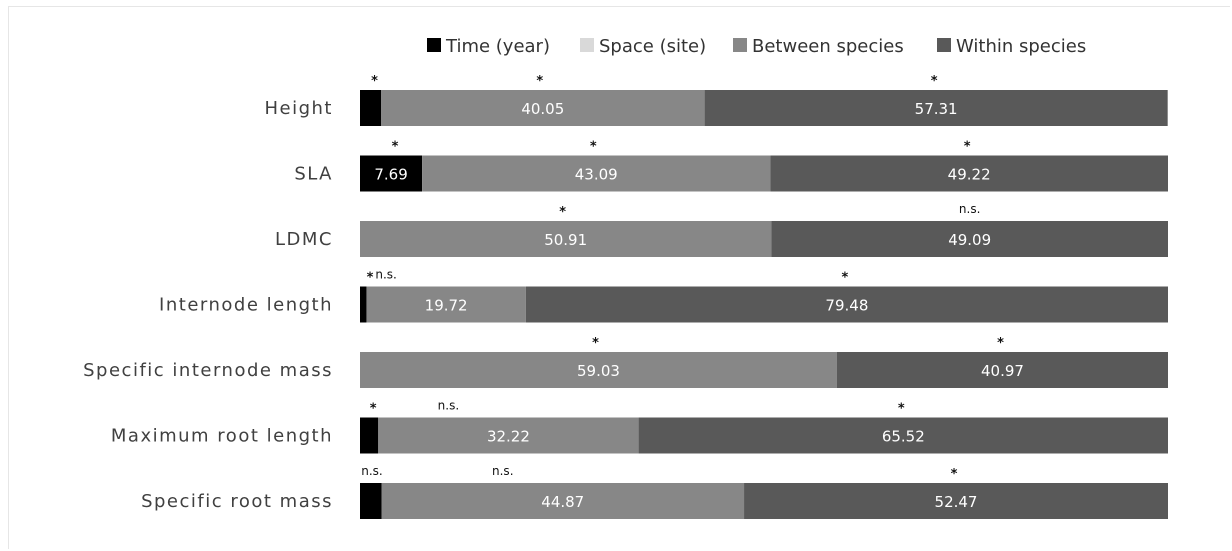 The image size is (1232, 551). Describe the element at coordinates (497, 46) in the screenshot. I see `legend-label: Time (year)` at that location.